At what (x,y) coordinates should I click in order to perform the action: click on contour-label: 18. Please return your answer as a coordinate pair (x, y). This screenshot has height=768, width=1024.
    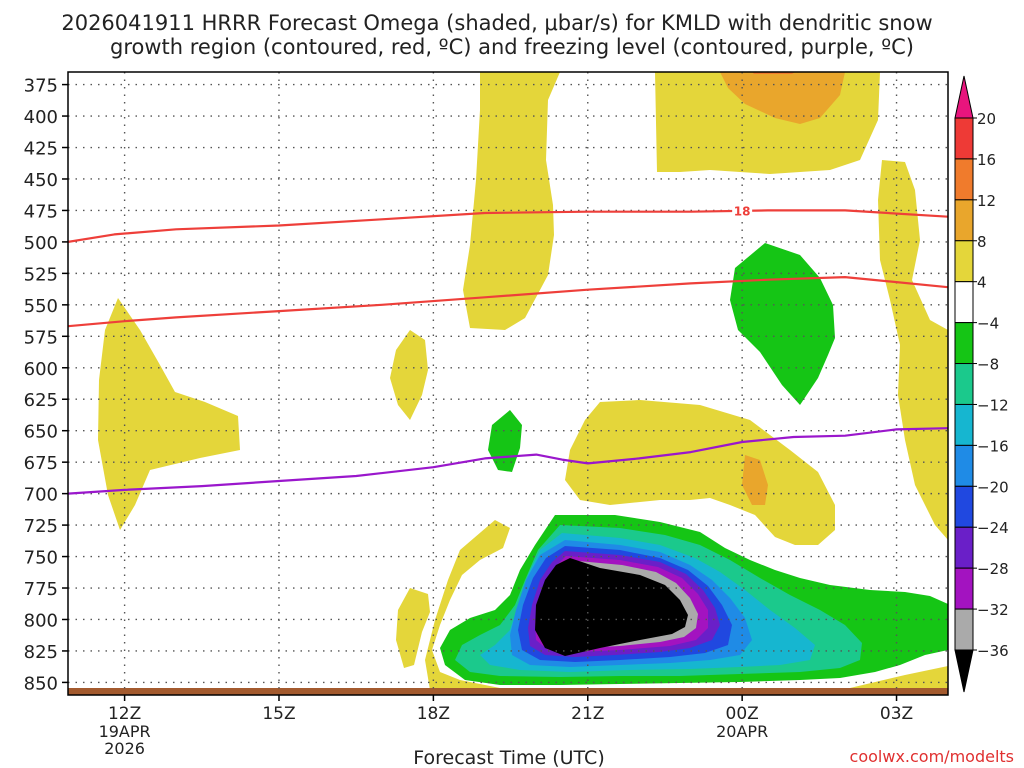
    Looking at the image, I should click on (742, 211).